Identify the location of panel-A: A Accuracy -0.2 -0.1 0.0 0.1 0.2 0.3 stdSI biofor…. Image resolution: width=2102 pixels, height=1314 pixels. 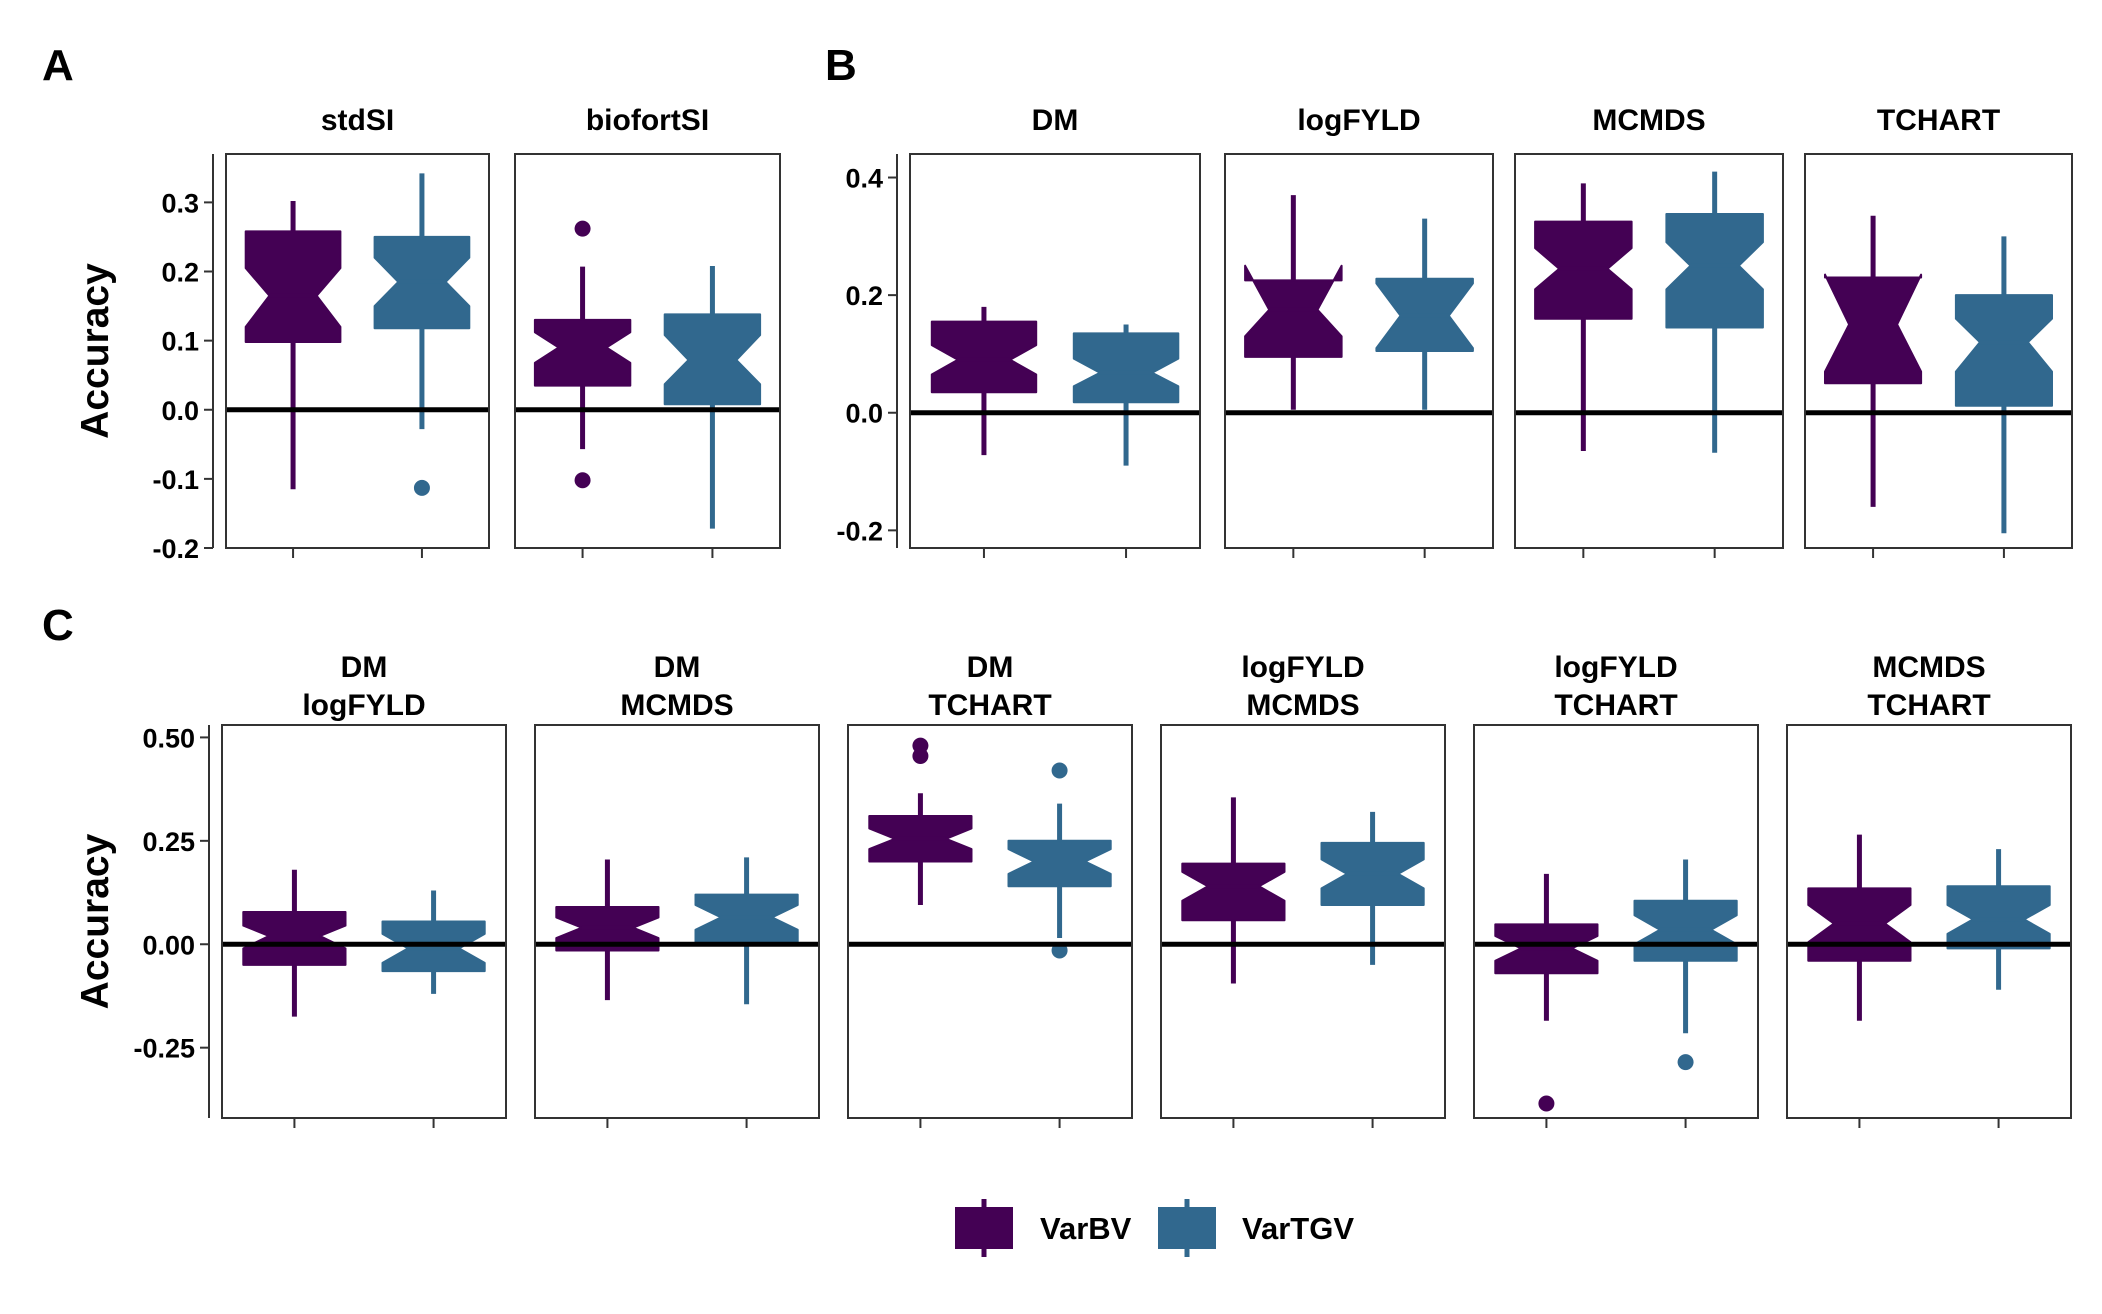
(411, 302).